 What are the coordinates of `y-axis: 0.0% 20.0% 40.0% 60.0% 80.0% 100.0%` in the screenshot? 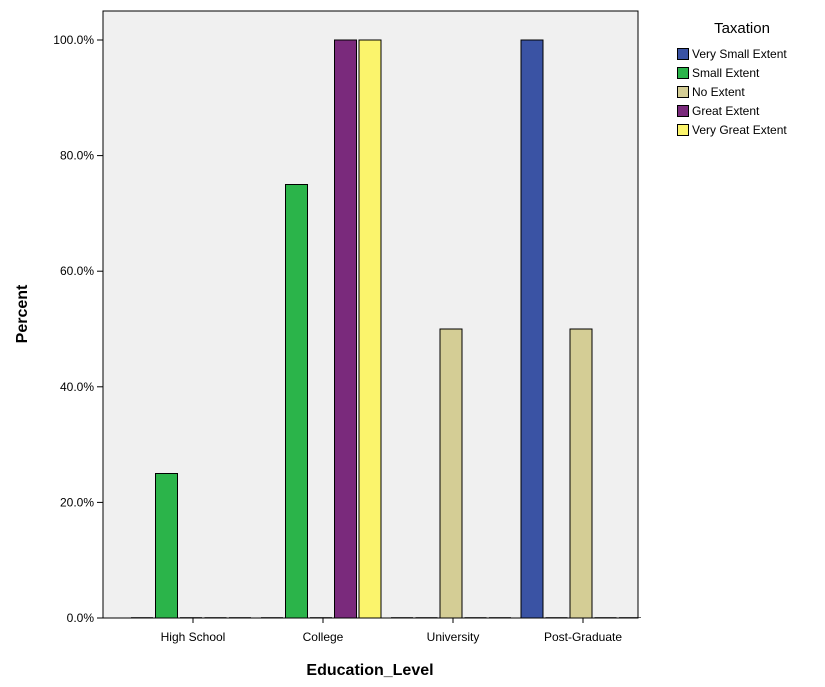 It's located at (78, 329).